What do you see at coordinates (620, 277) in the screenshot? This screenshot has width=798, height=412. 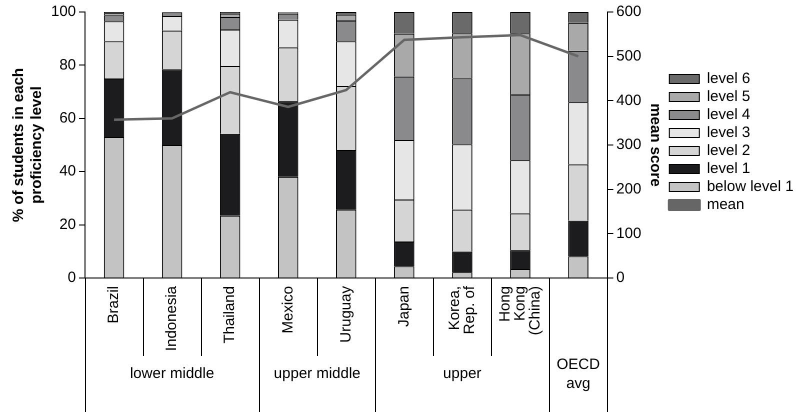 I see `y2-tick-label: 0` at bounding box center [620, 277].